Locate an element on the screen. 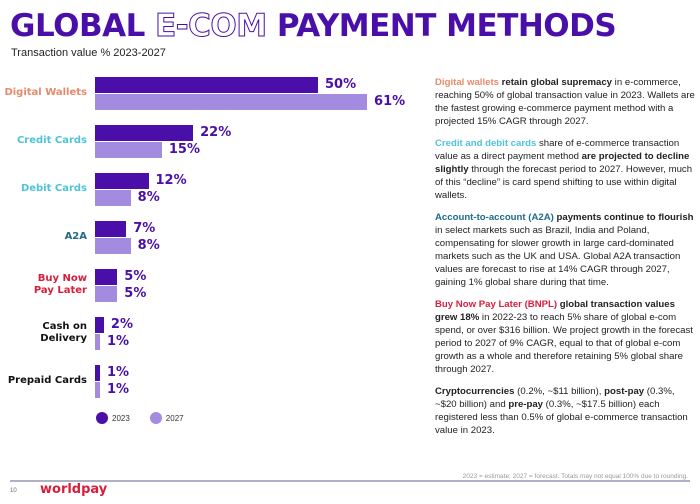 This screenshot has height=504, width=700. bar-group: Buy Now Pay Later 5% 5% is located at coordinates (210, 286).